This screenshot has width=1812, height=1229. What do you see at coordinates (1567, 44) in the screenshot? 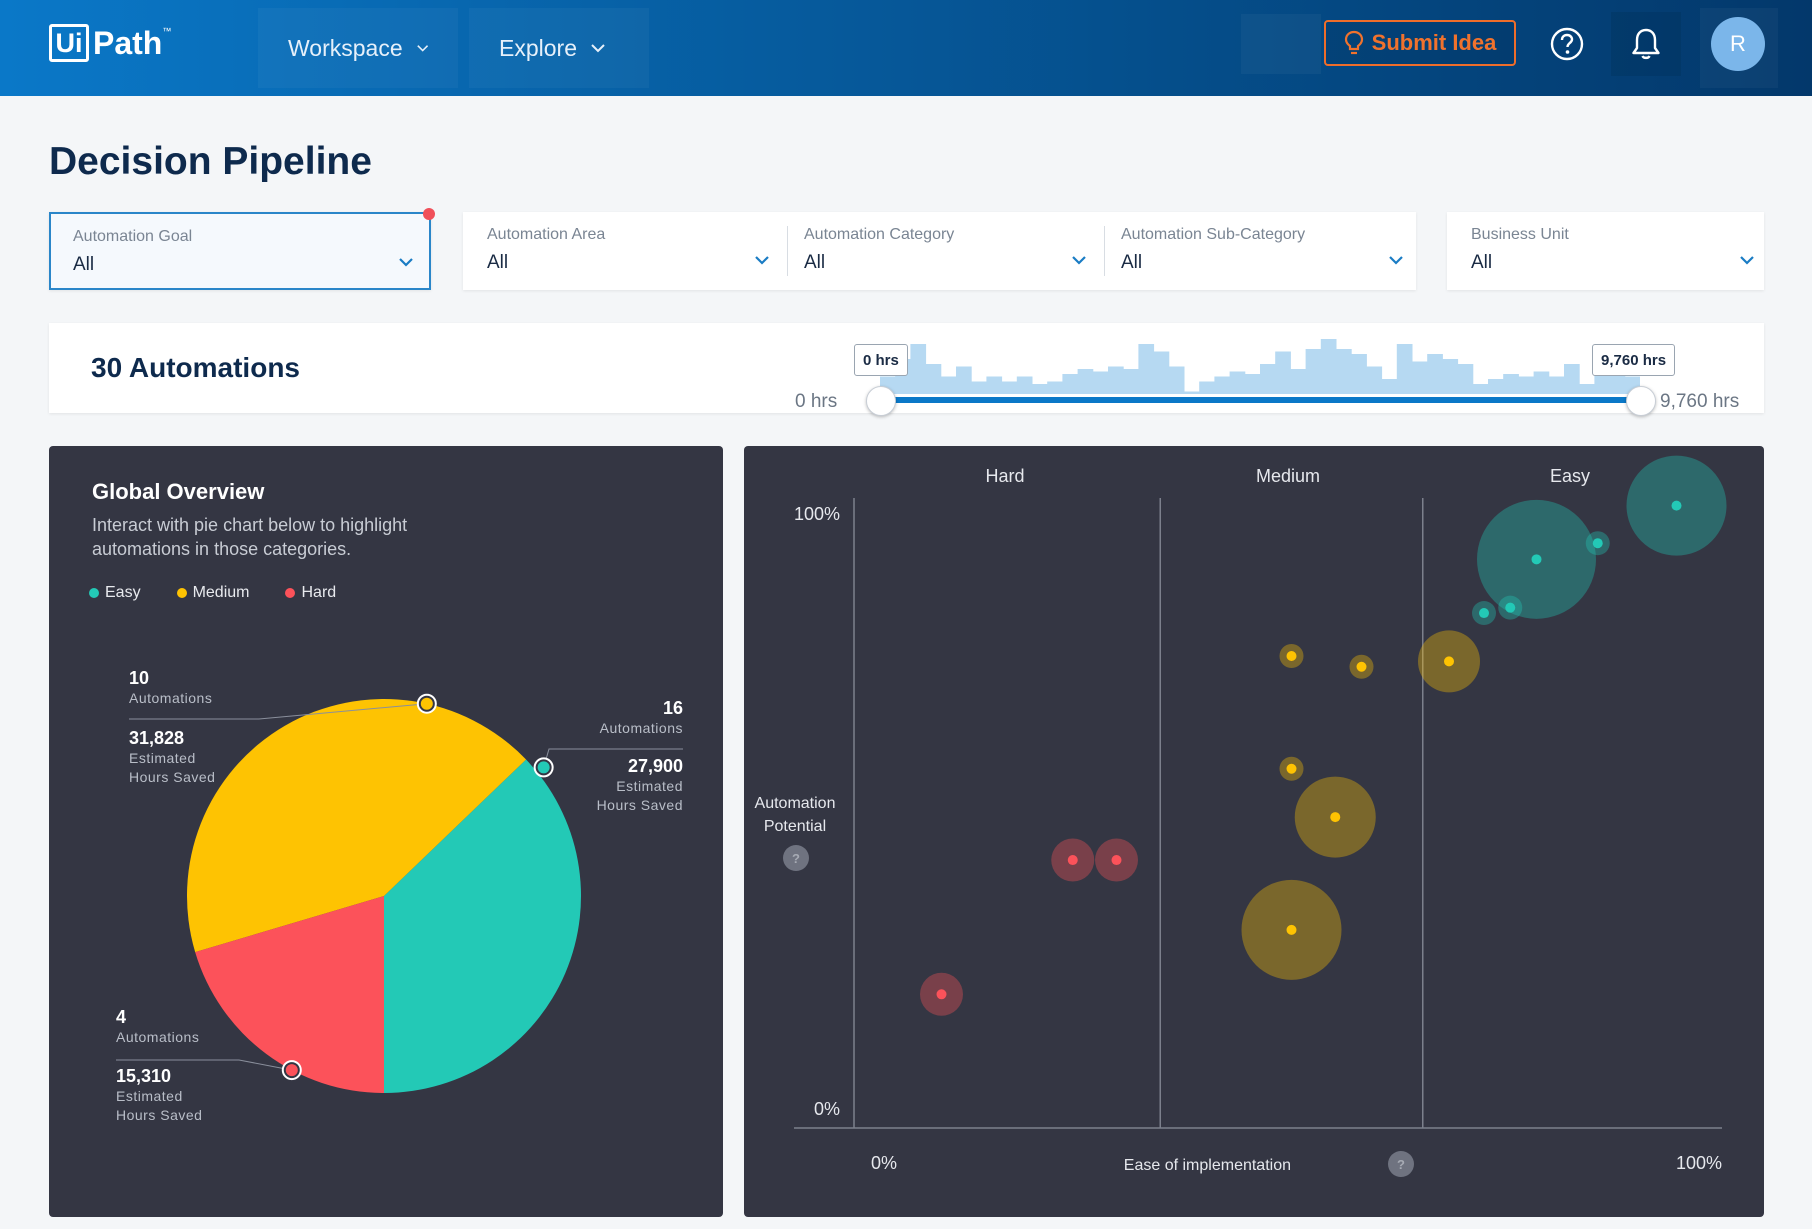
I see `help-button` at bounding box center [1567, 44].